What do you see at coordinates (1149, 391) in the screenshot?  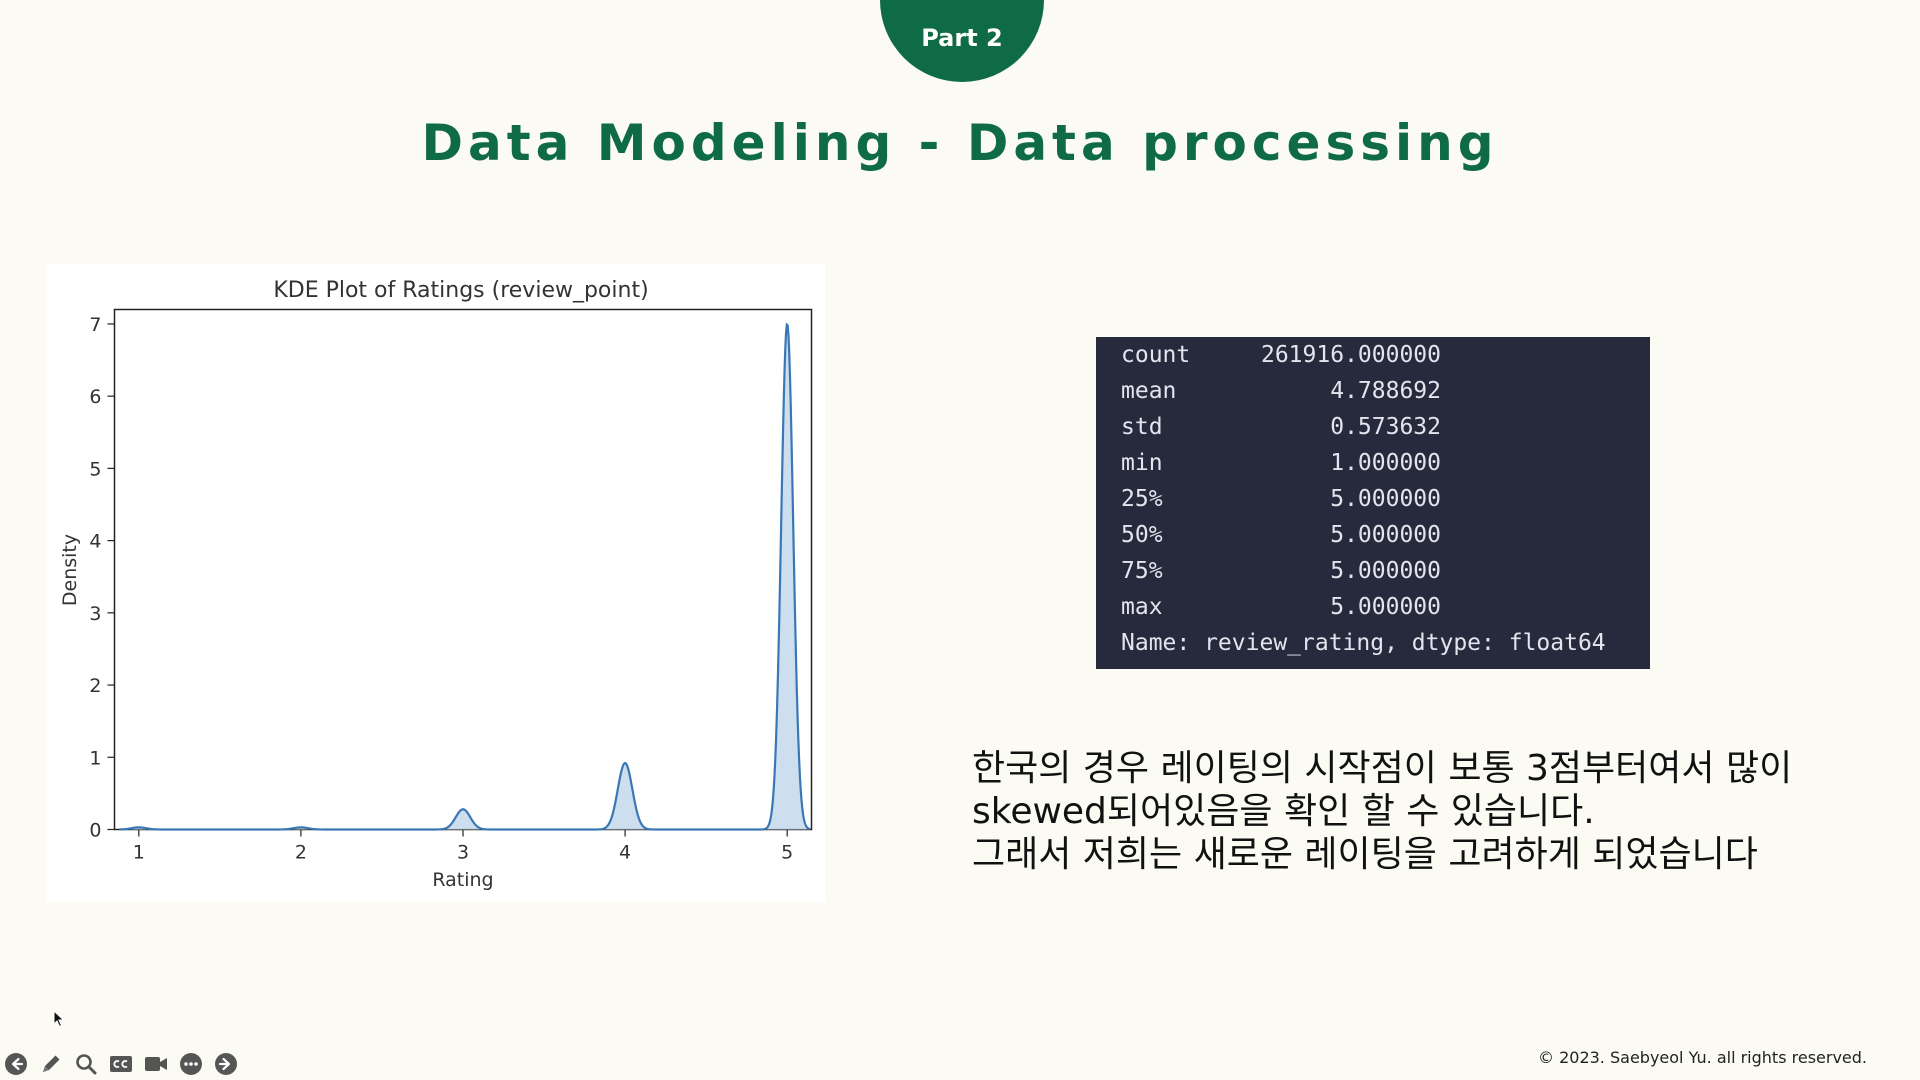 I see `stats-key: mean` at bounding box center [1149, 391].